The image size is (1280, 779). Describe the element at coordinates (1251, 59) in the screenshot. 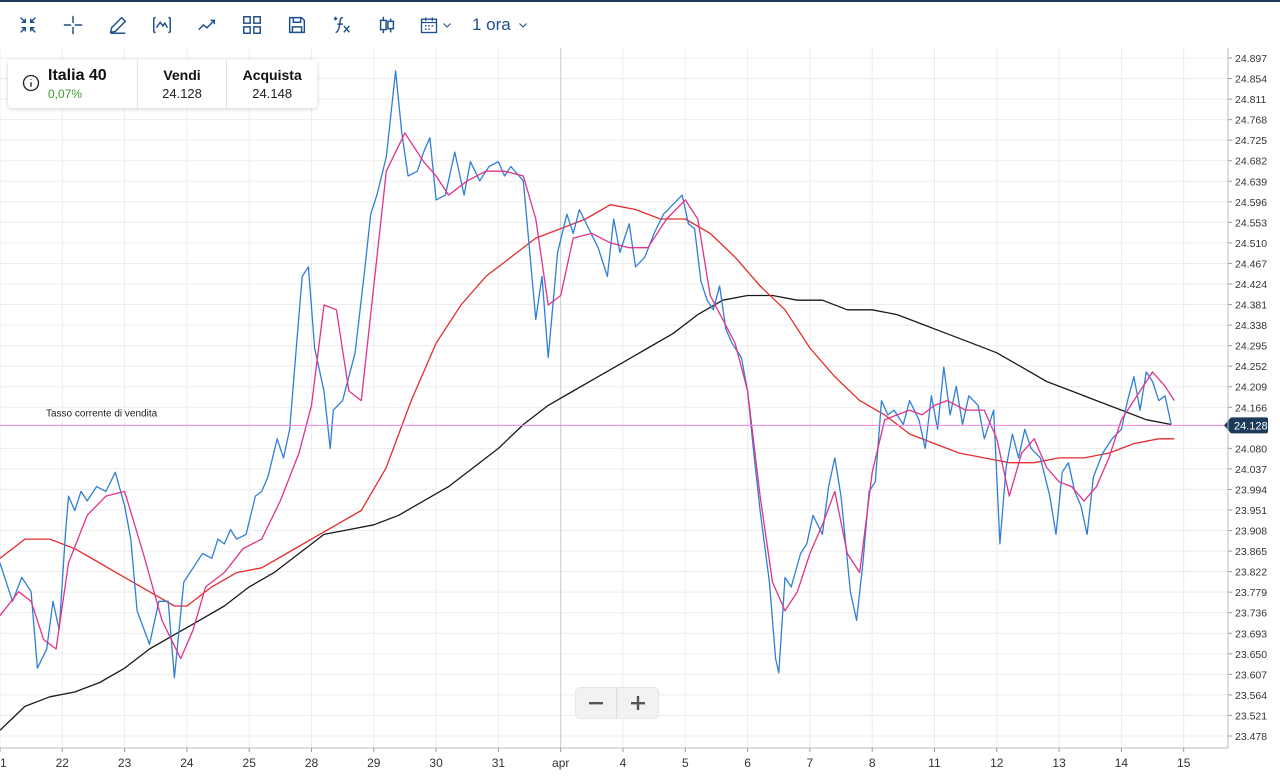

I see `y-tick-label: 24.897` at that location.